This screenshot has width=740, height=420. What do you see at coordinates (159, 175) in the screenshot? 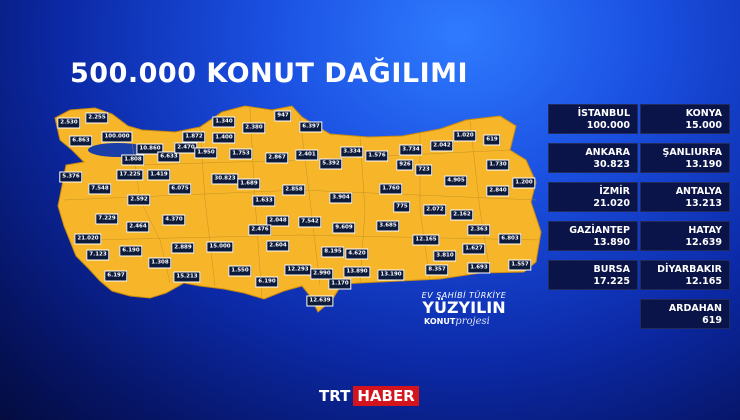
I see `map-value-label: 1.419` at bounding box center [159, 175].